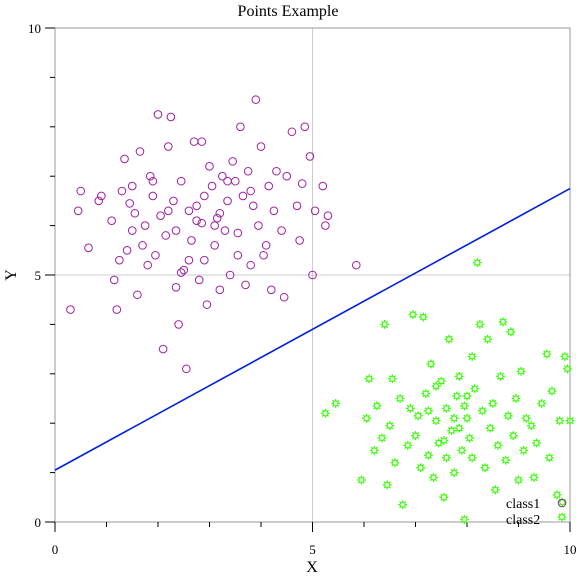 The height and width of the screenshot is (576, 576). Describe the element at coordinates (314, 539) in the screenshot. I see `x-axis: 0 5 10` at that location.